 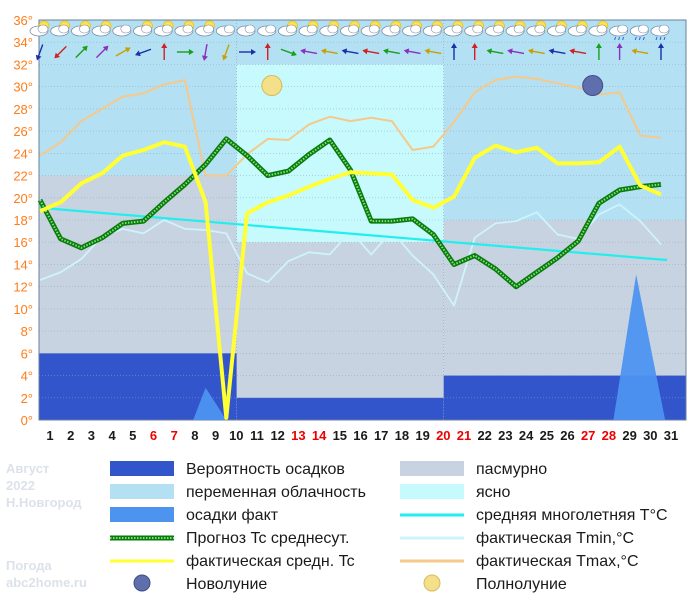 I want to click on y-tick-label: 34°, so click(x=23, y=42).